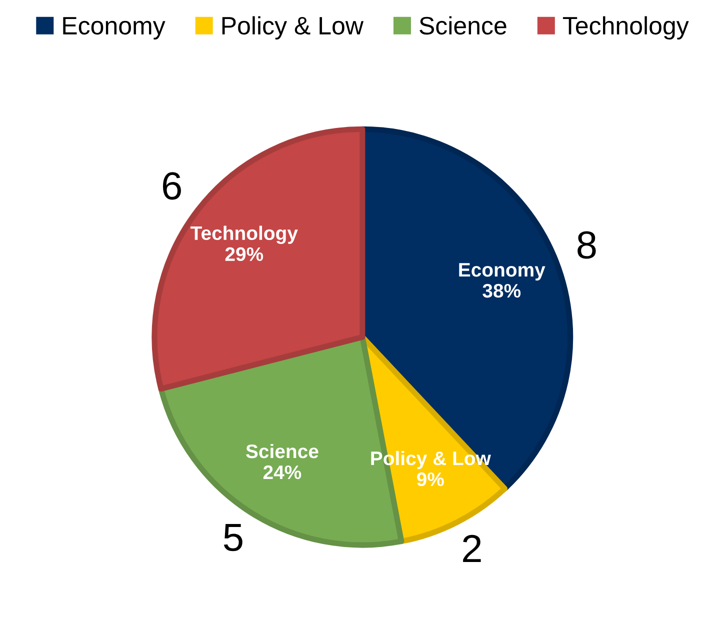 The width and height of the screenshot is (725, 629). I want to click on text: 6, so click(172, 186).